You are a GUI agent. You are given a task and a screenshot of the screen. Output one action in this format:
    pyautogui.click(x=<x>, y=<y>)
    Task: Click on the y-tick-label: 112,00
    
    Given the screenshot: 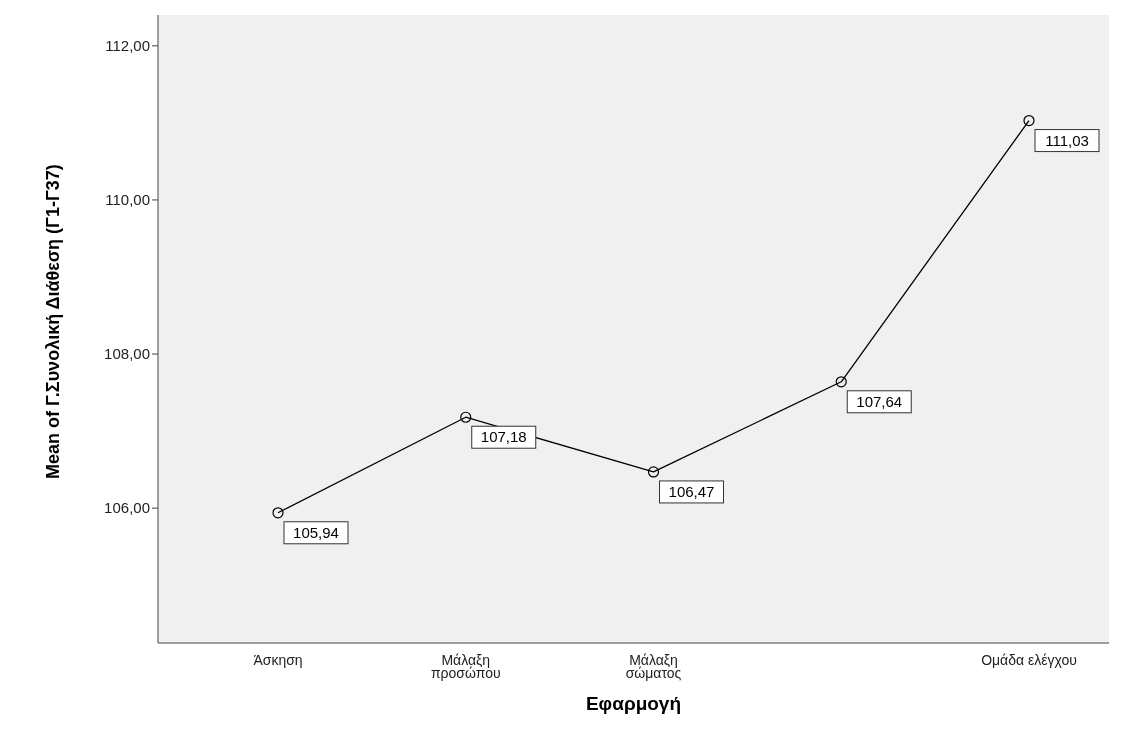 What is the action you would take?
    pyautogui.click(x=127, y=46)
    